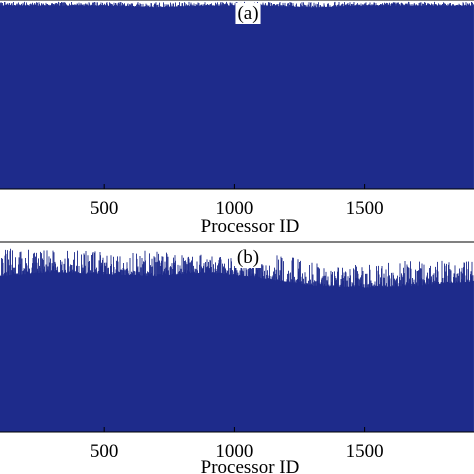 The image size is (474, 474). I want to click on panel-b-label-backing, so click(248, 257).